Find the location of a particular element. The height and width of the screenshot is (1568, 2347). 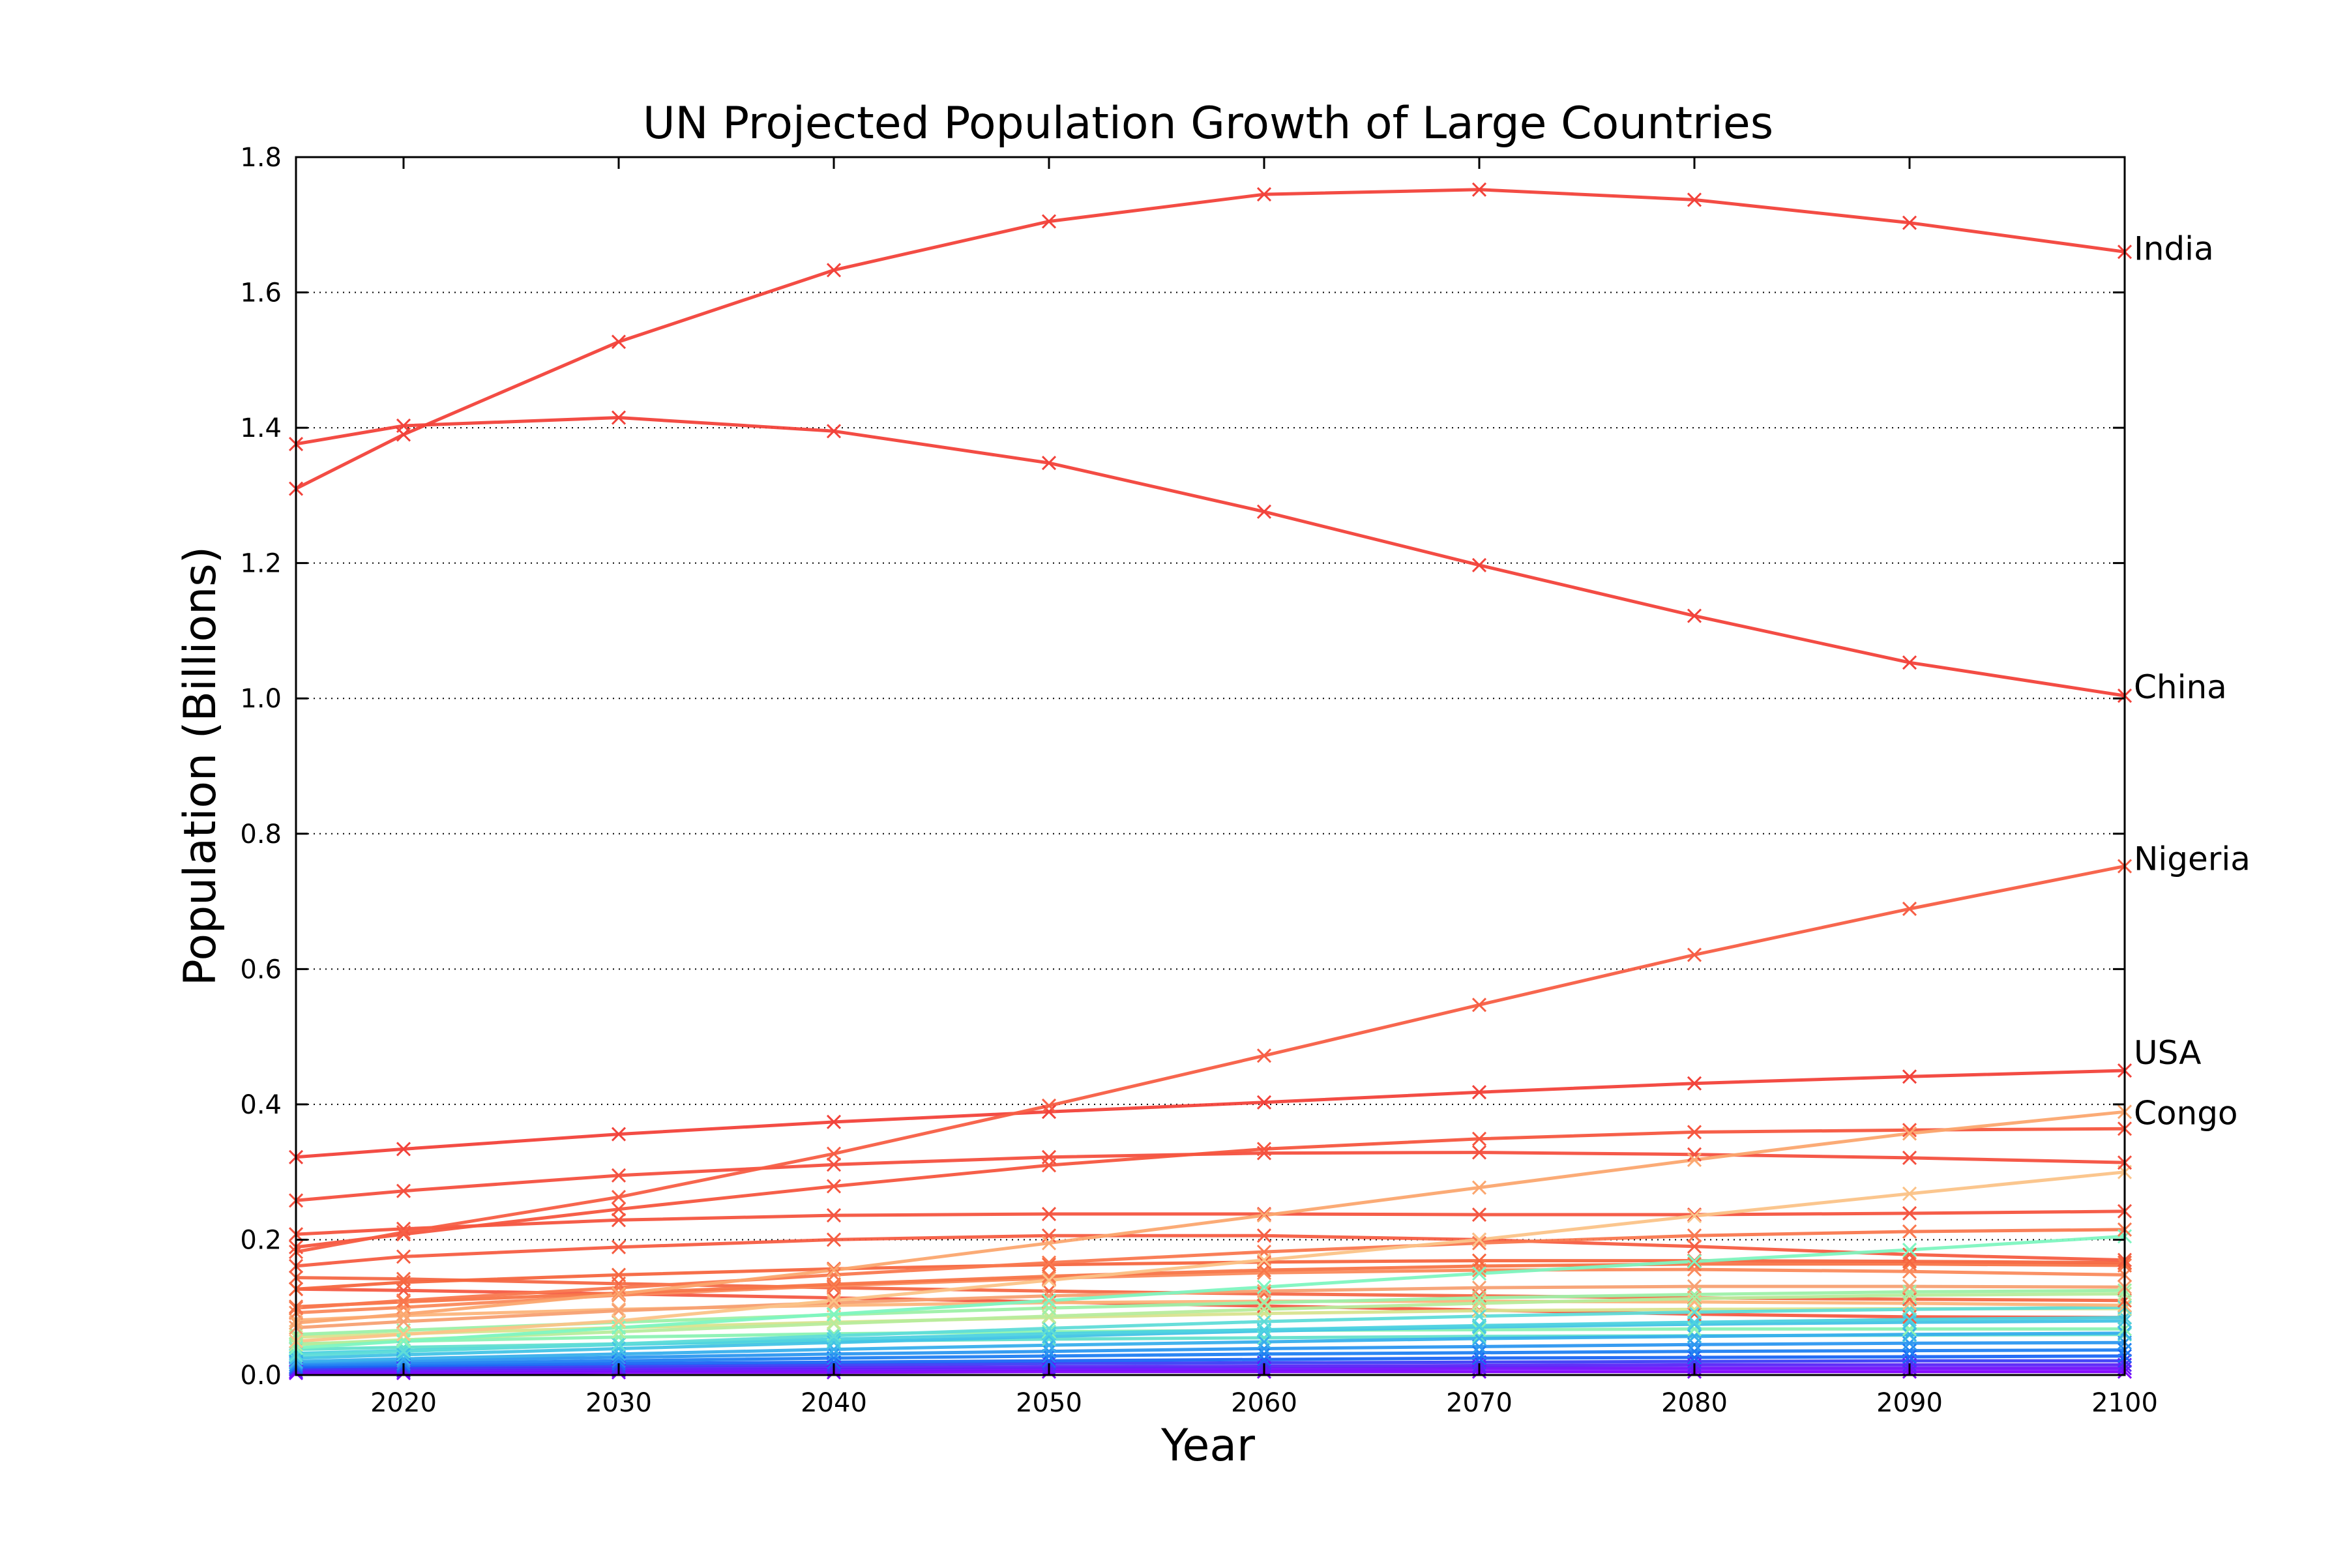

x-tick-label: 2100 is located at coordinates (2124, 1403).